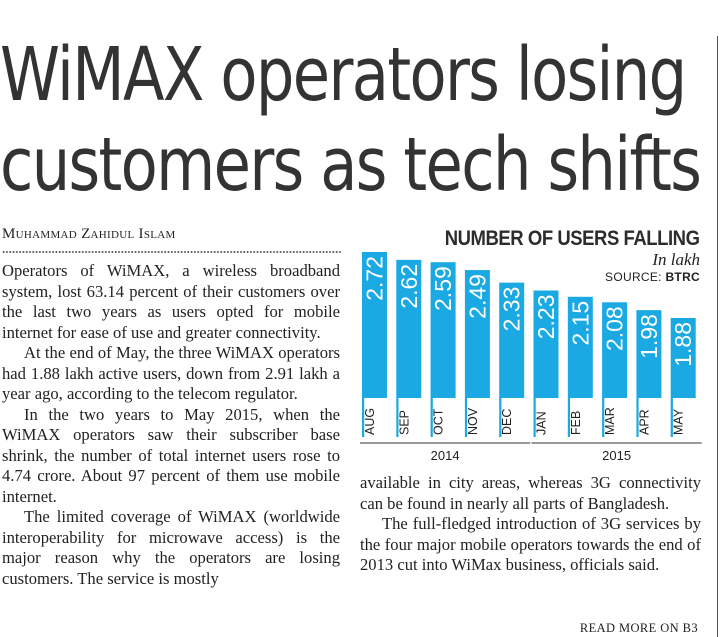  Describe the element at coordinates (507, 422) in the screenshot. I see `month-label: DEC` at that location.